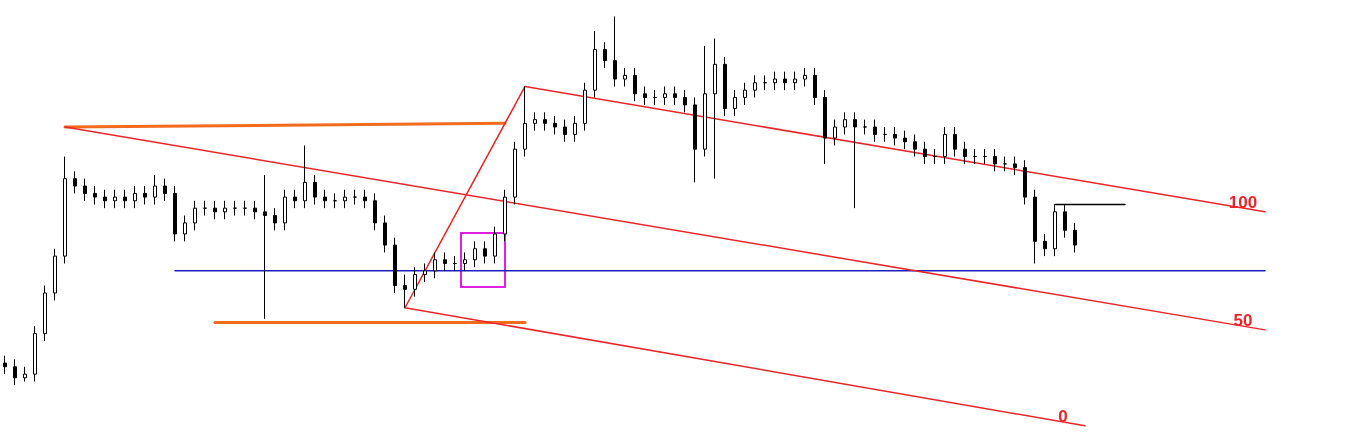  What do you see at coordinates (1243, 202) in the screenshot?
I see `series-label: 100` at bounding box center [1243, 202].